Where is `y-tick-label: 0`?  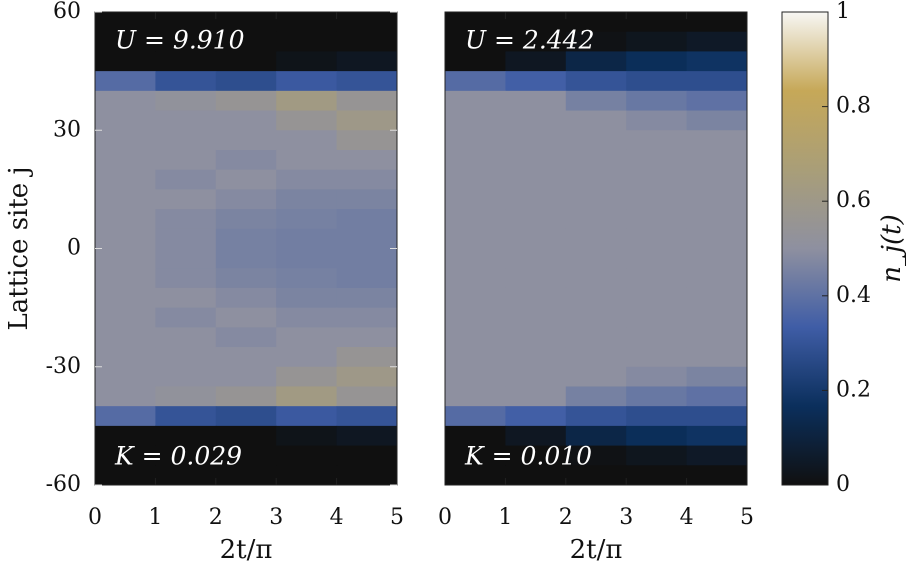 y-tick-label: 0 is located at coordinates (74, 248).